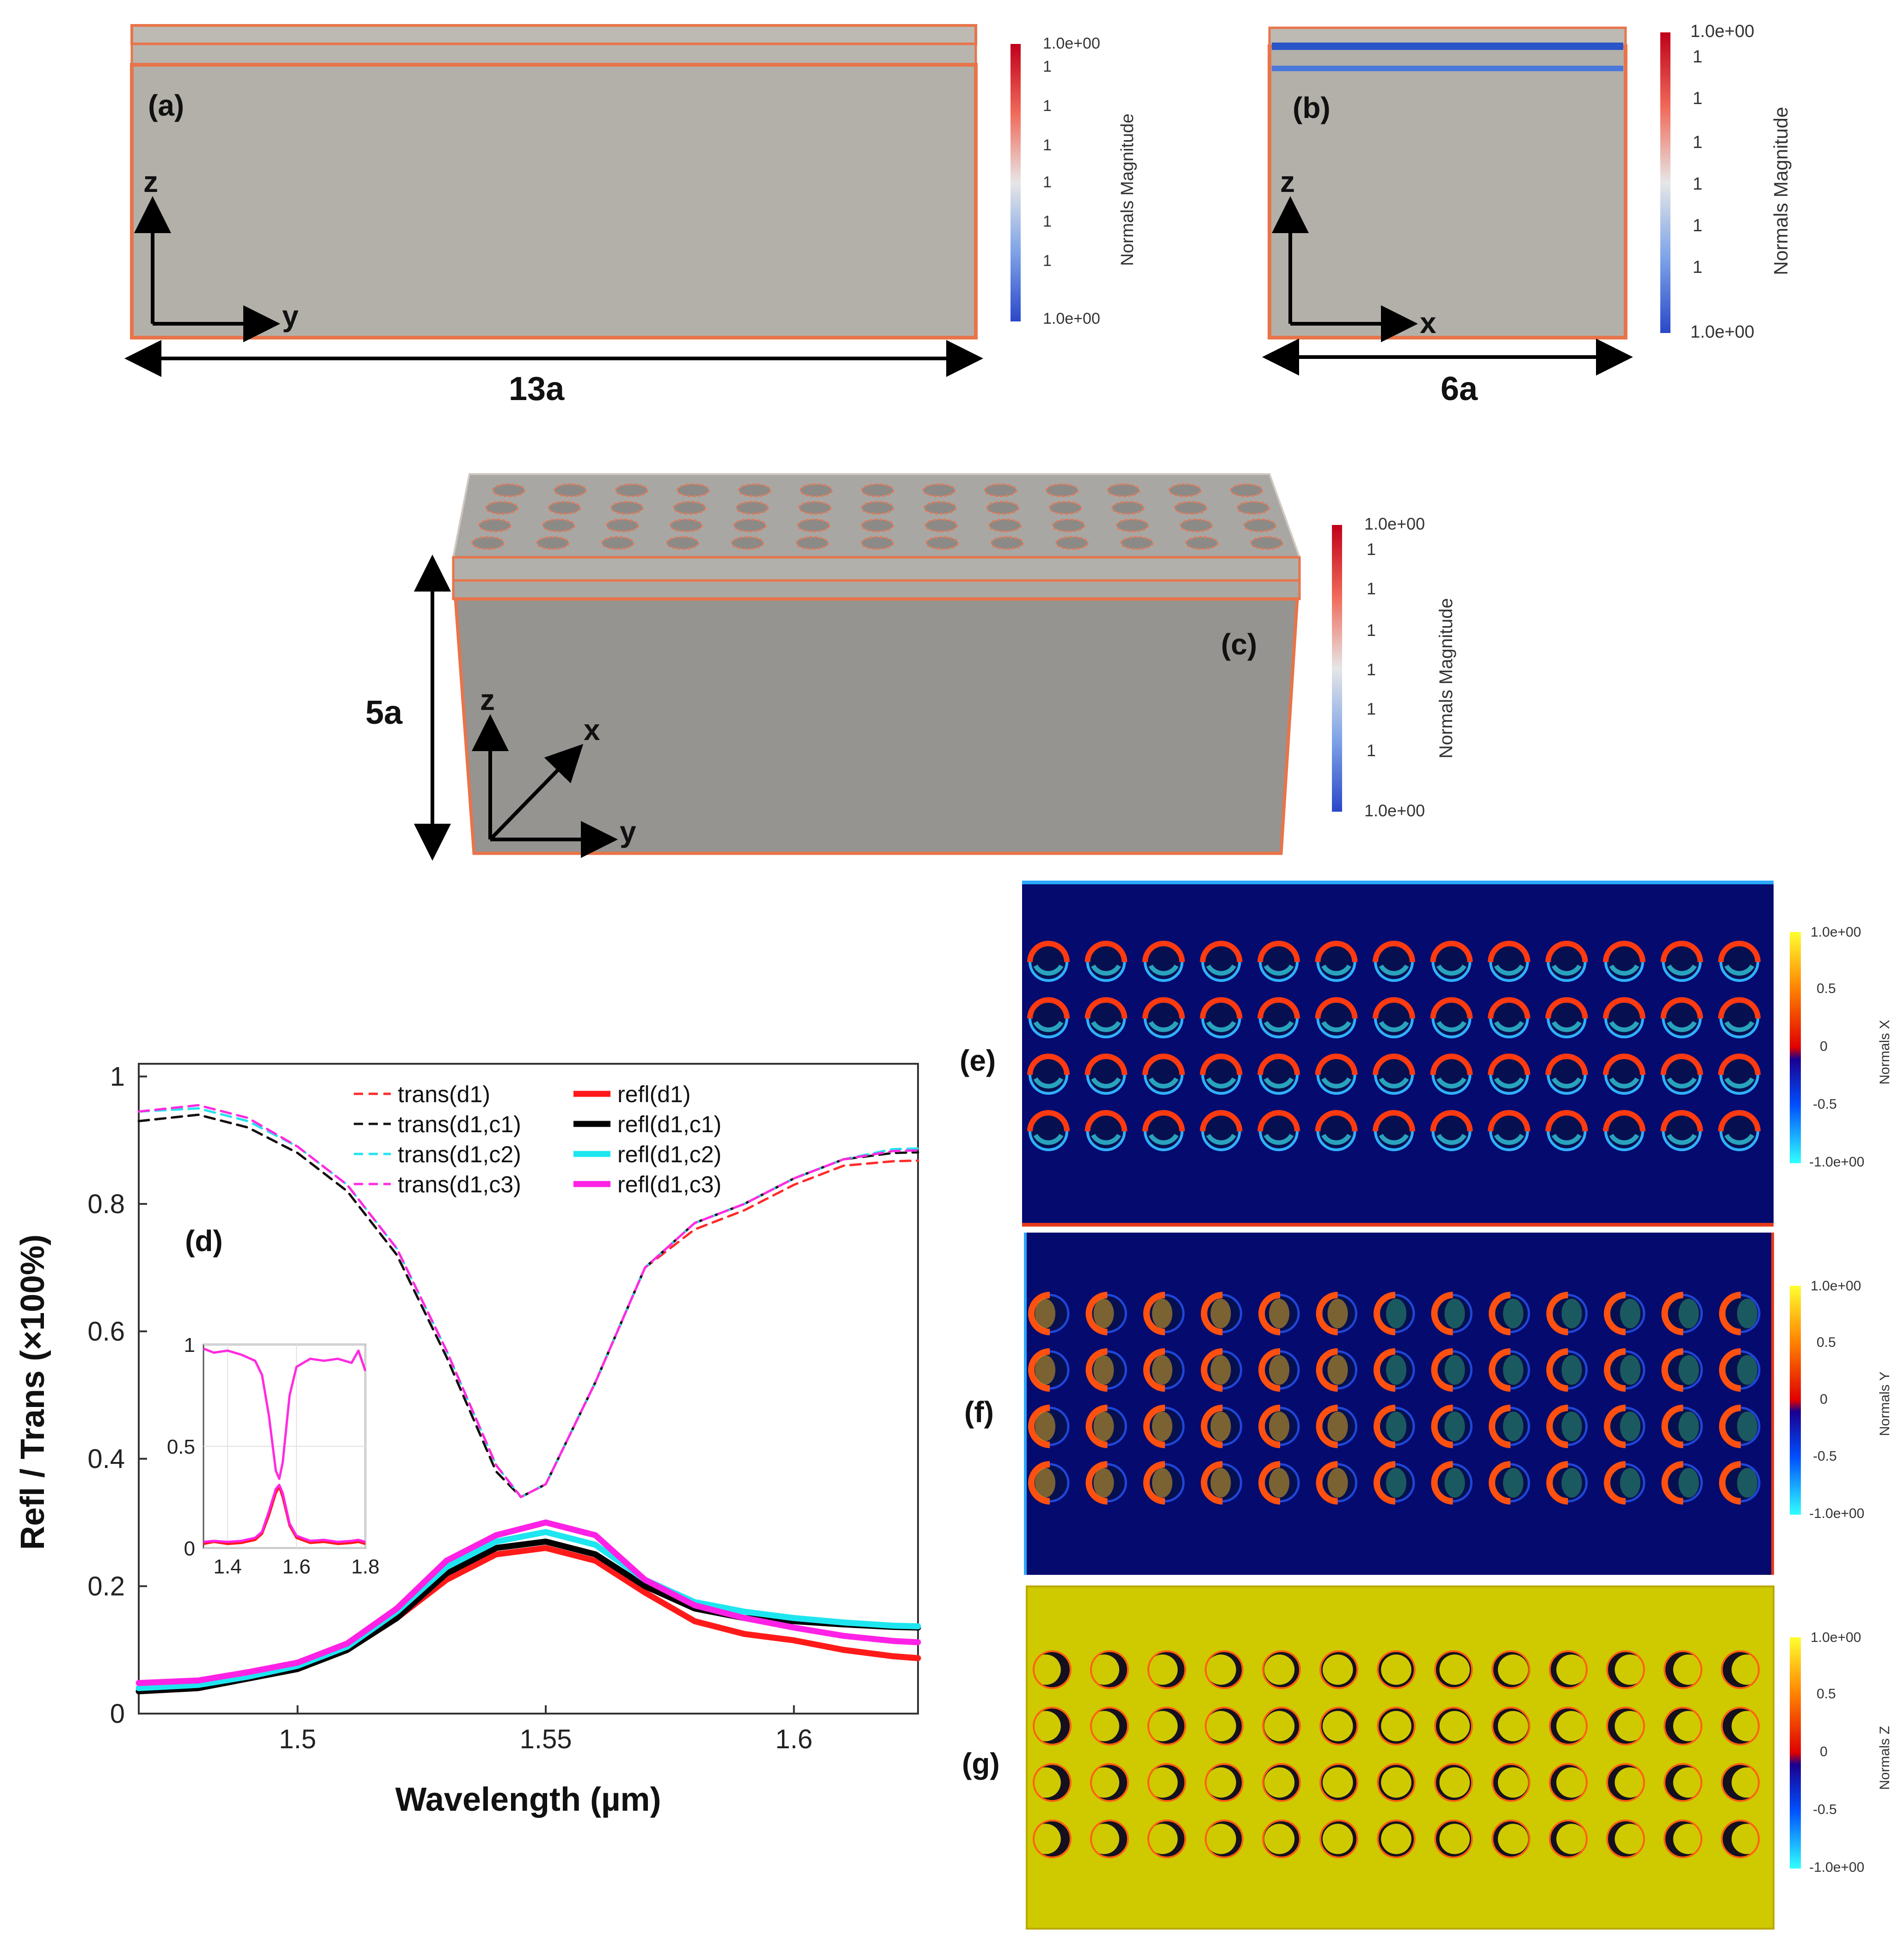 This screenshot has width=1904, height=1943. I want to click on slab-c-top-layer, so click(876, 569).